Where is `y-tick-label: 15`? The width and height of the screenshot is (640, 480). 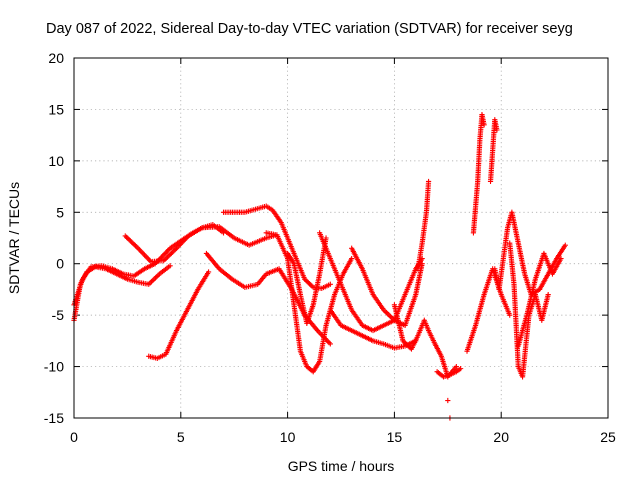 y-tick-label: 15 is located at coordinates (56, 109).